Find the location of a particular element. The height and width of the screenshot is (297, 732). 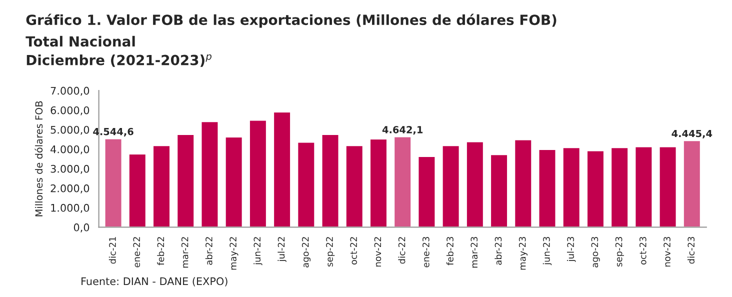

x-tick-label: feb-23 is located at coordinates (450, 251).